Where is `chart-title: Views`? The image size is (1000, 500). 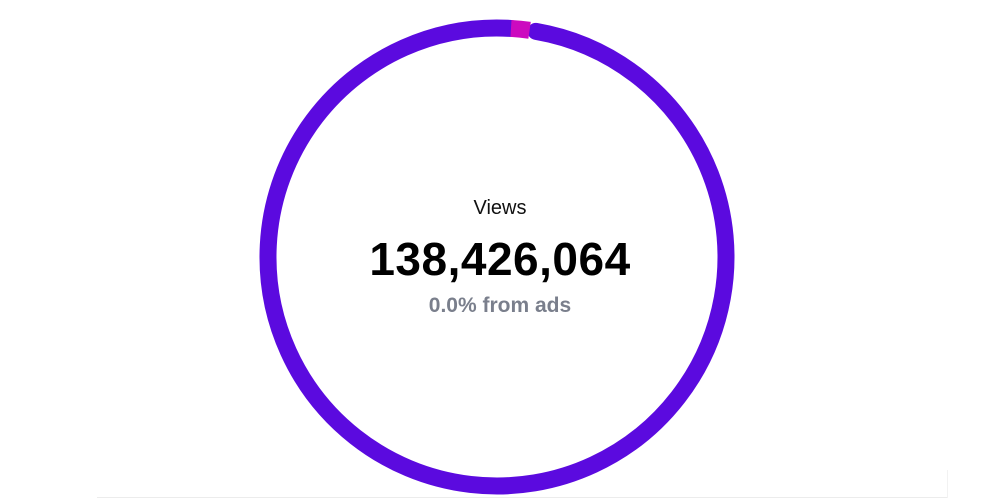 chart-title: Views is located at coordinates (500, 208).